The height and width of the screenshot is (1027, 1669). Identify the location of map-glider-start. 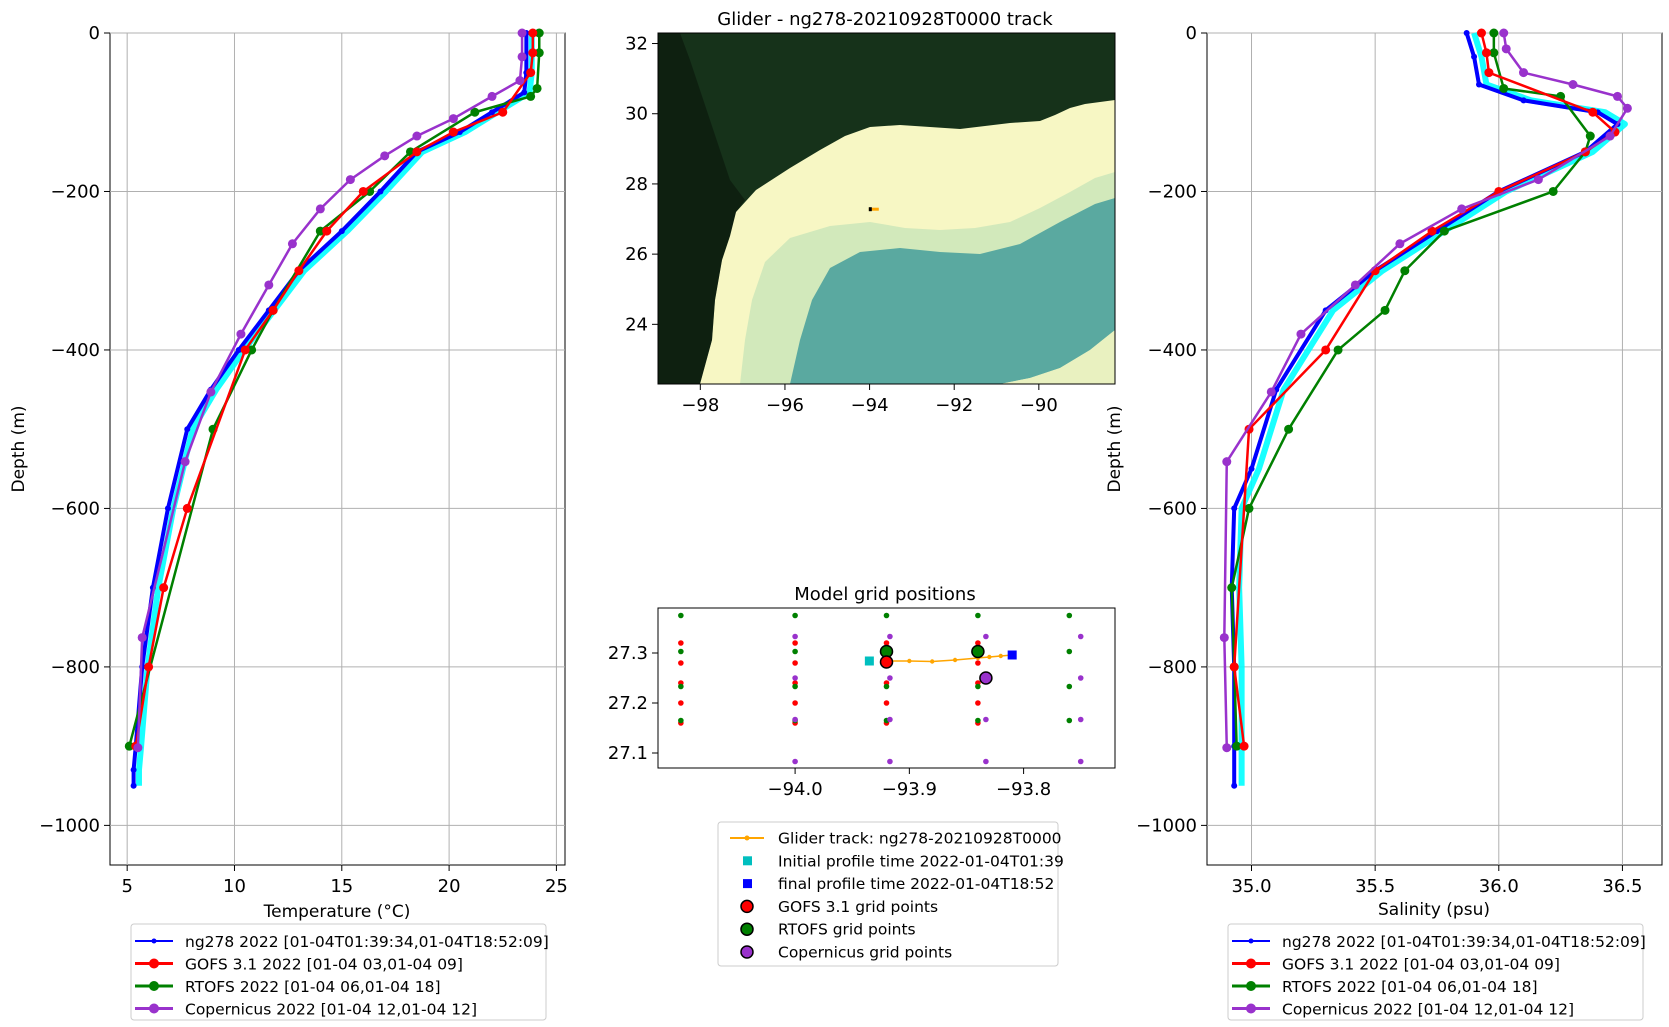
(870, 209).